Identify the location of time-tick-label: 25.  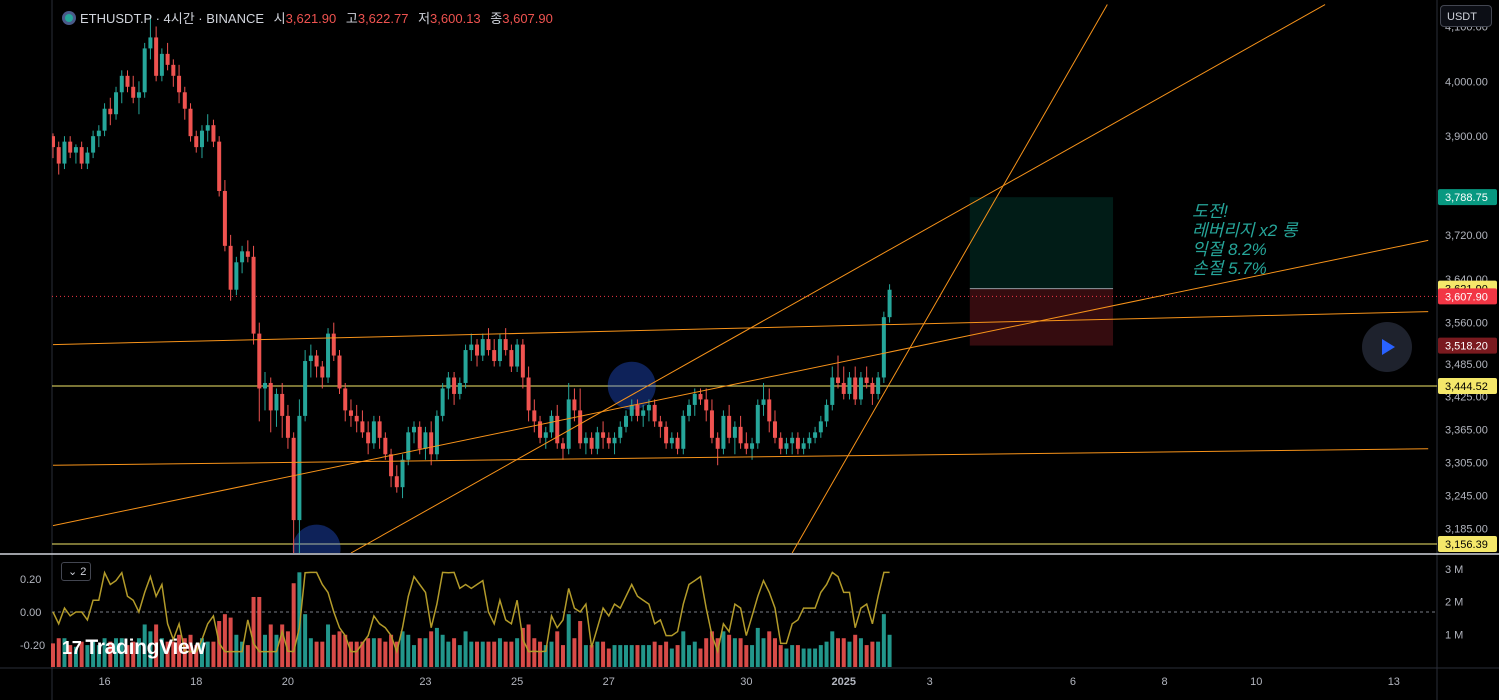
(517, 682).